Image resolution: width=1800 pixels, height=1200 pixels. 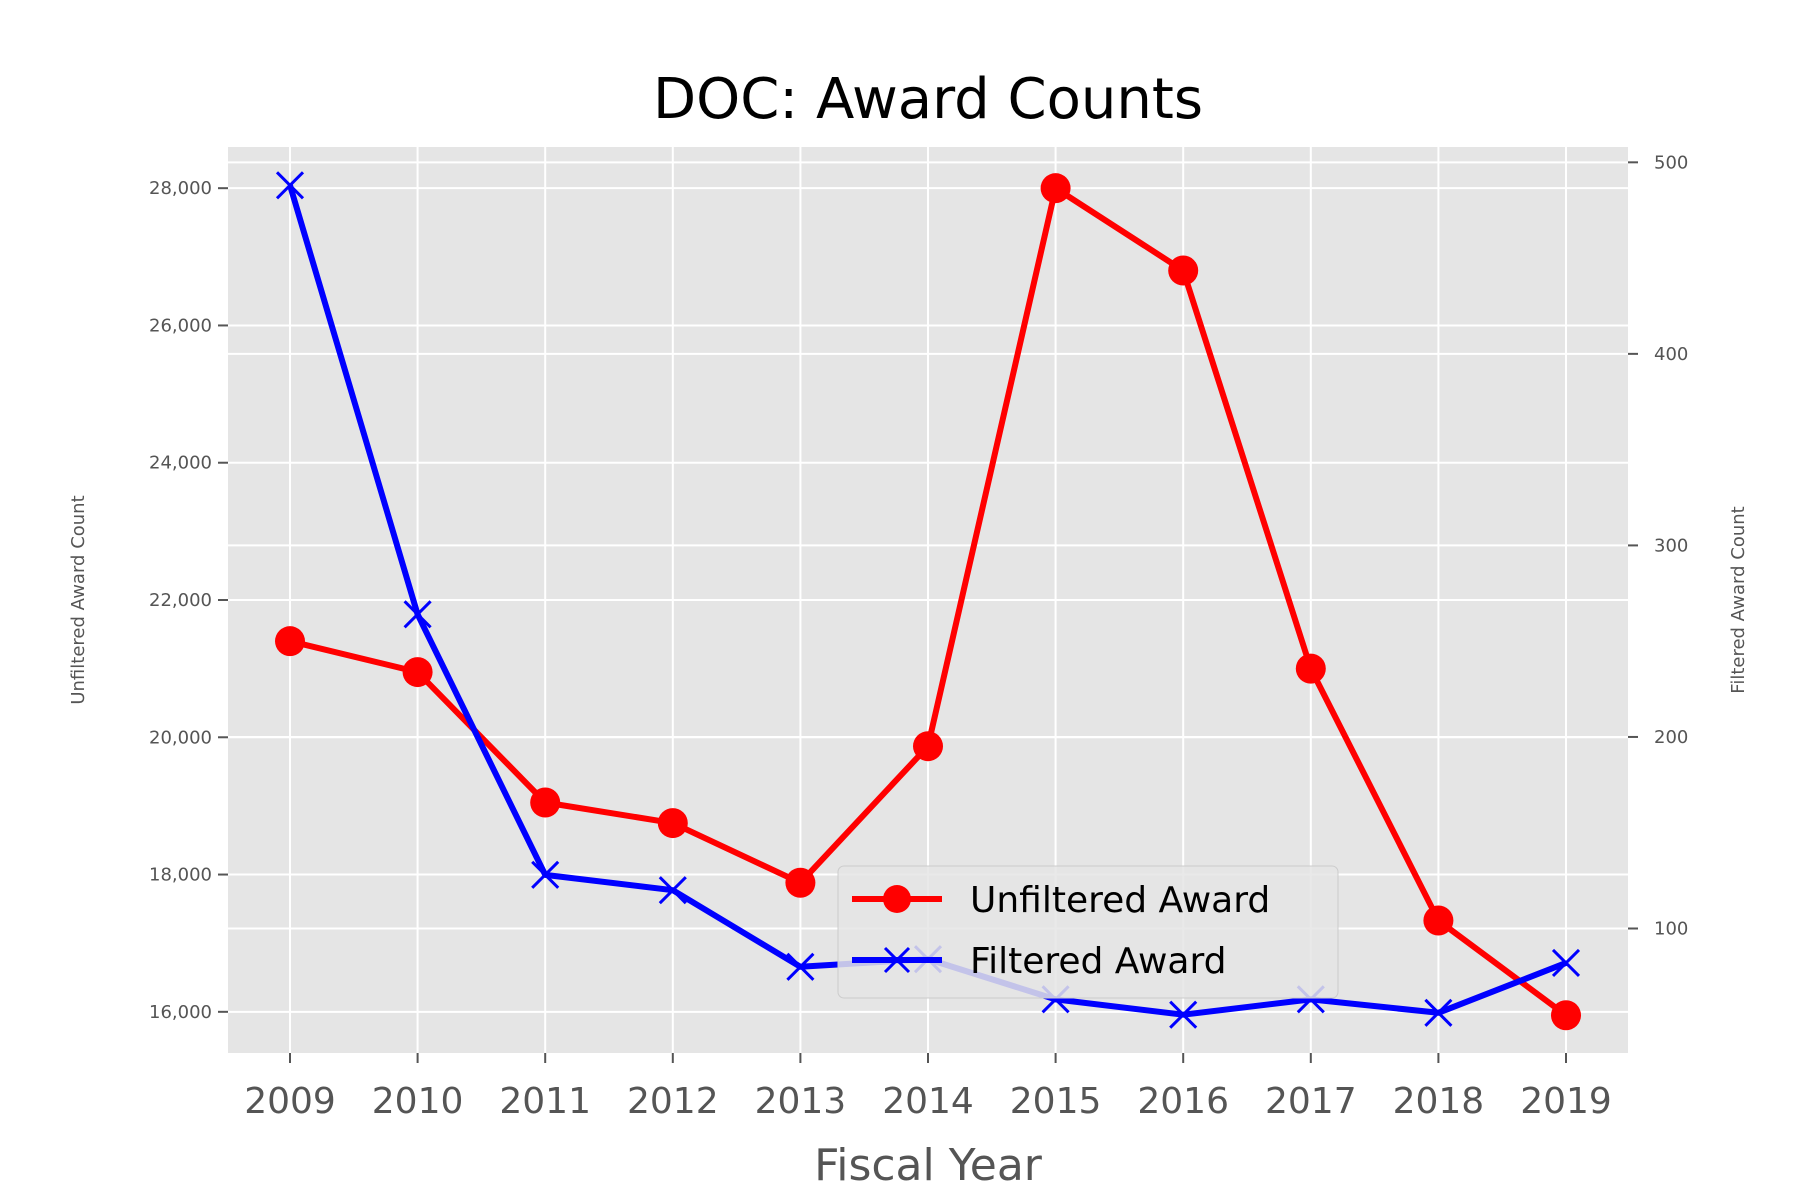 I want to click on y-tick-label-left: 20,000, so click(x=180, y=737).